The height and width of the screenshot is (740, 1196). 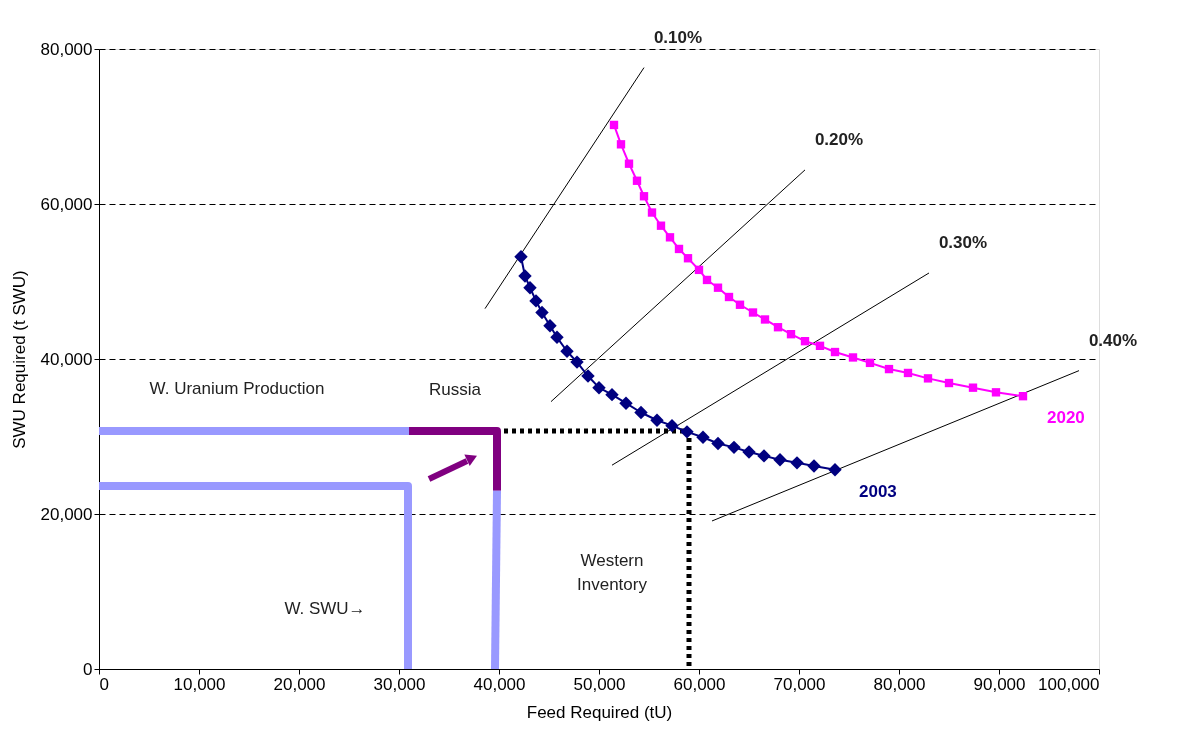 I want to click on annotation: Western Inventory, so click(x=612, y=572).